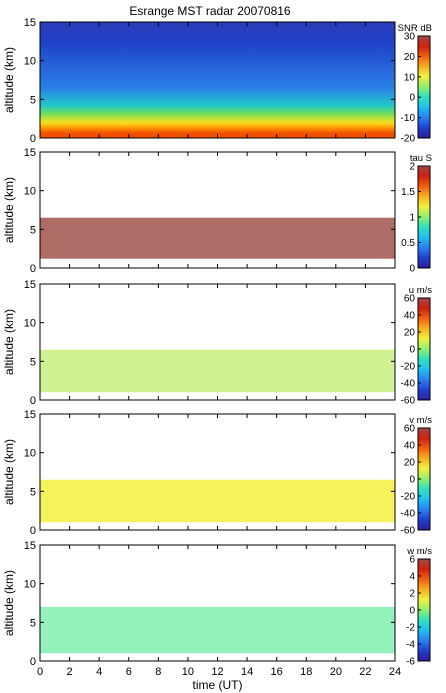  Describe the element at coordinates (420, 290) in the screenshot. I see `colorbar-label: u m/s` at that location.